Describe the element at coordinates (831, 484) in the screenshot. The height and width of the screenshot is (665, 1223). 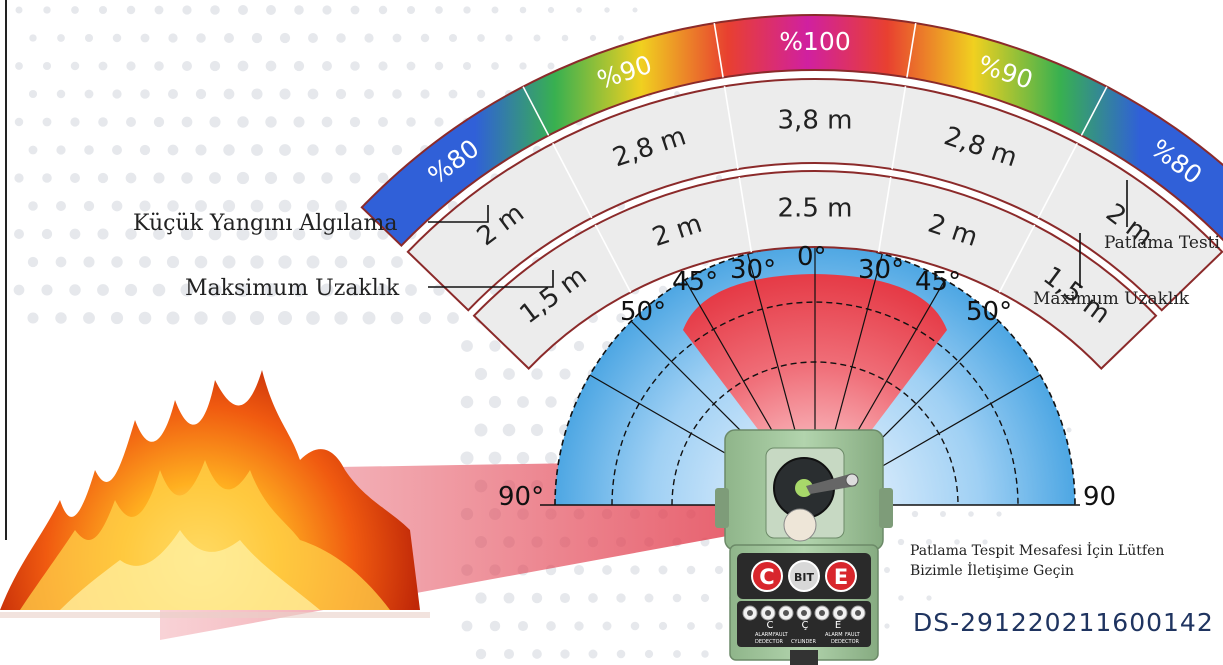
I see `sensor-shutter-arm` at that location.